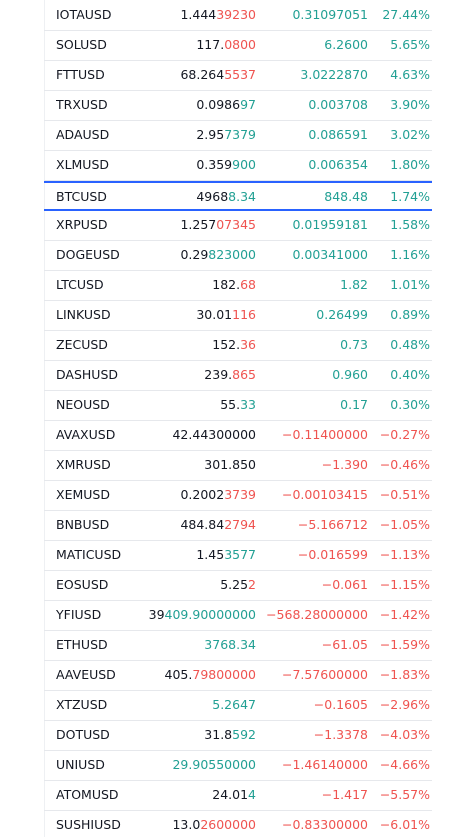  What do you see at coordinates (193, 285) in the screenshot?
I see `last-price: 182.68` at bounding box center [193, 285].